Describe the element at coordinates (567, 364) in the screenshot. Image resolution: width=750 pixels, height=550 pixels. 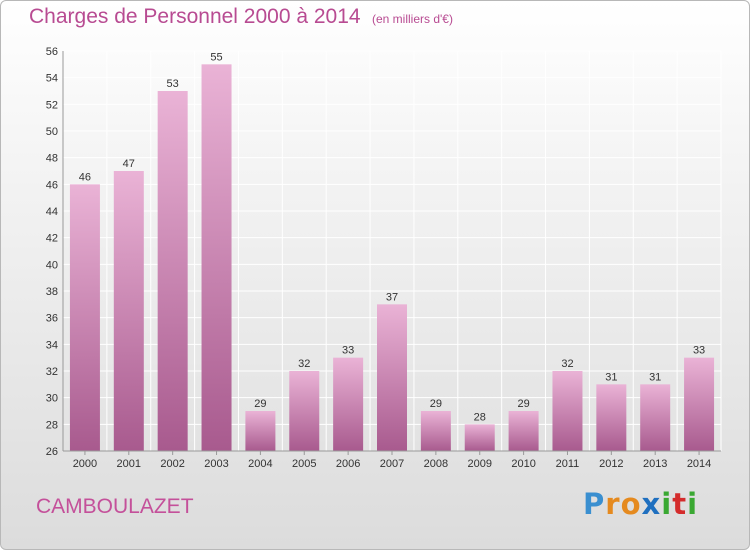
I see `data-label-2011: 32` at that location.